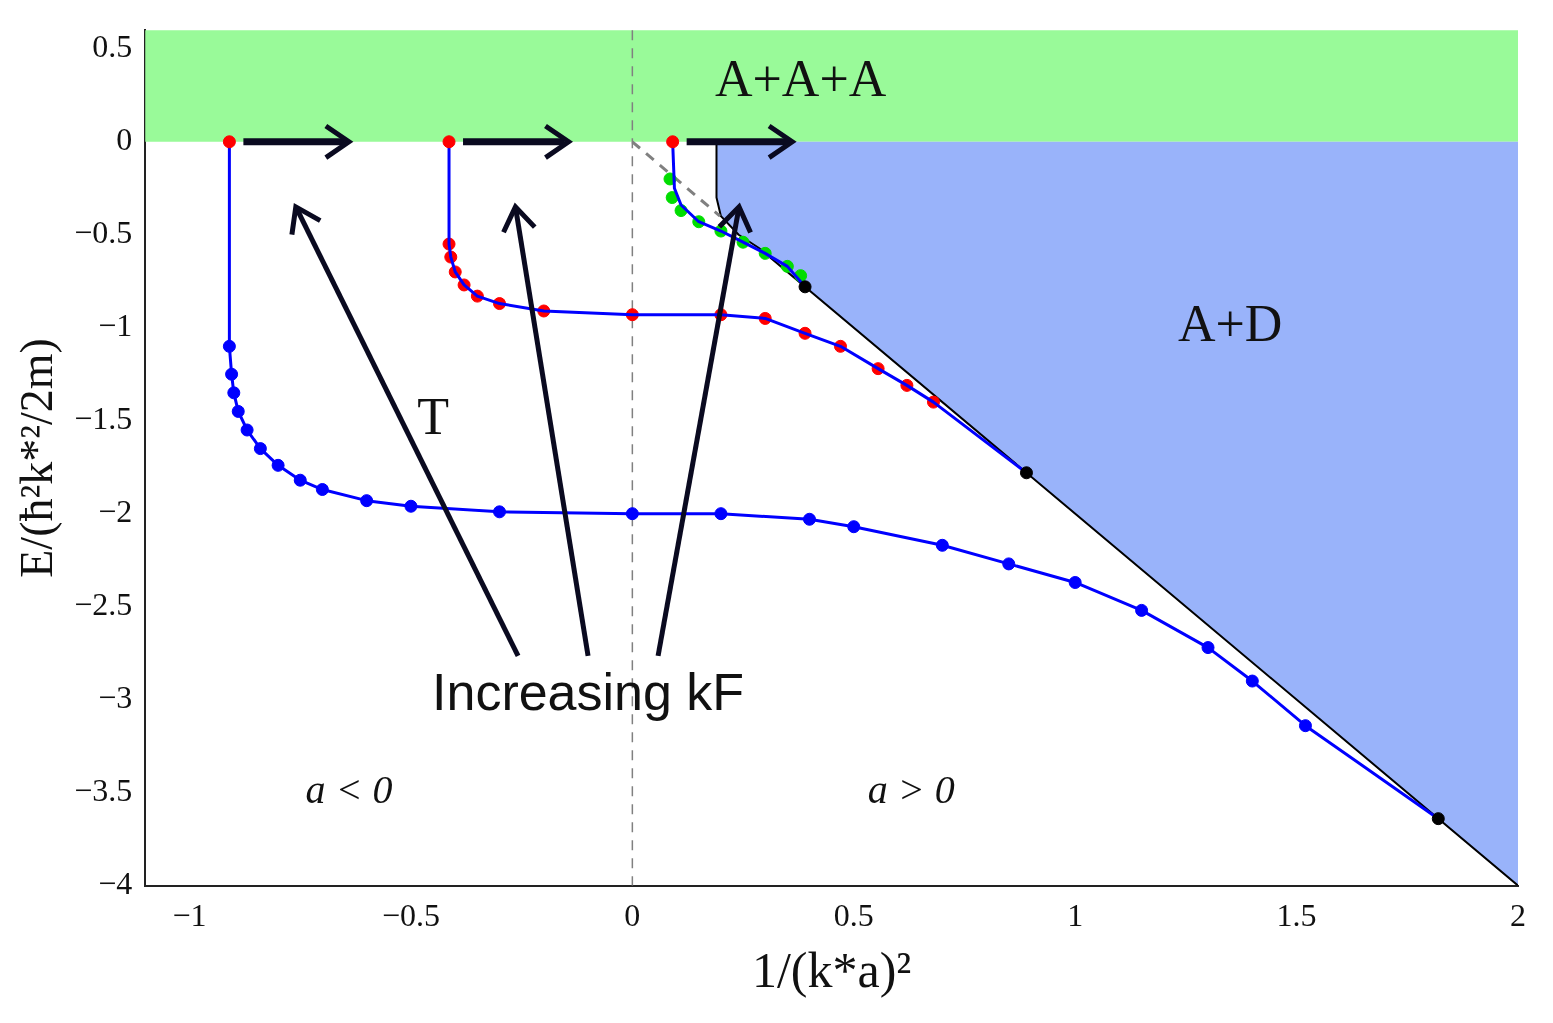 Image resolution: width=1553 pixels, height=1023 pixels. What do you see at coordinates (911, 790) in the screenshot?
I see `annotation: a > 0` at bounding box center [911, 790].